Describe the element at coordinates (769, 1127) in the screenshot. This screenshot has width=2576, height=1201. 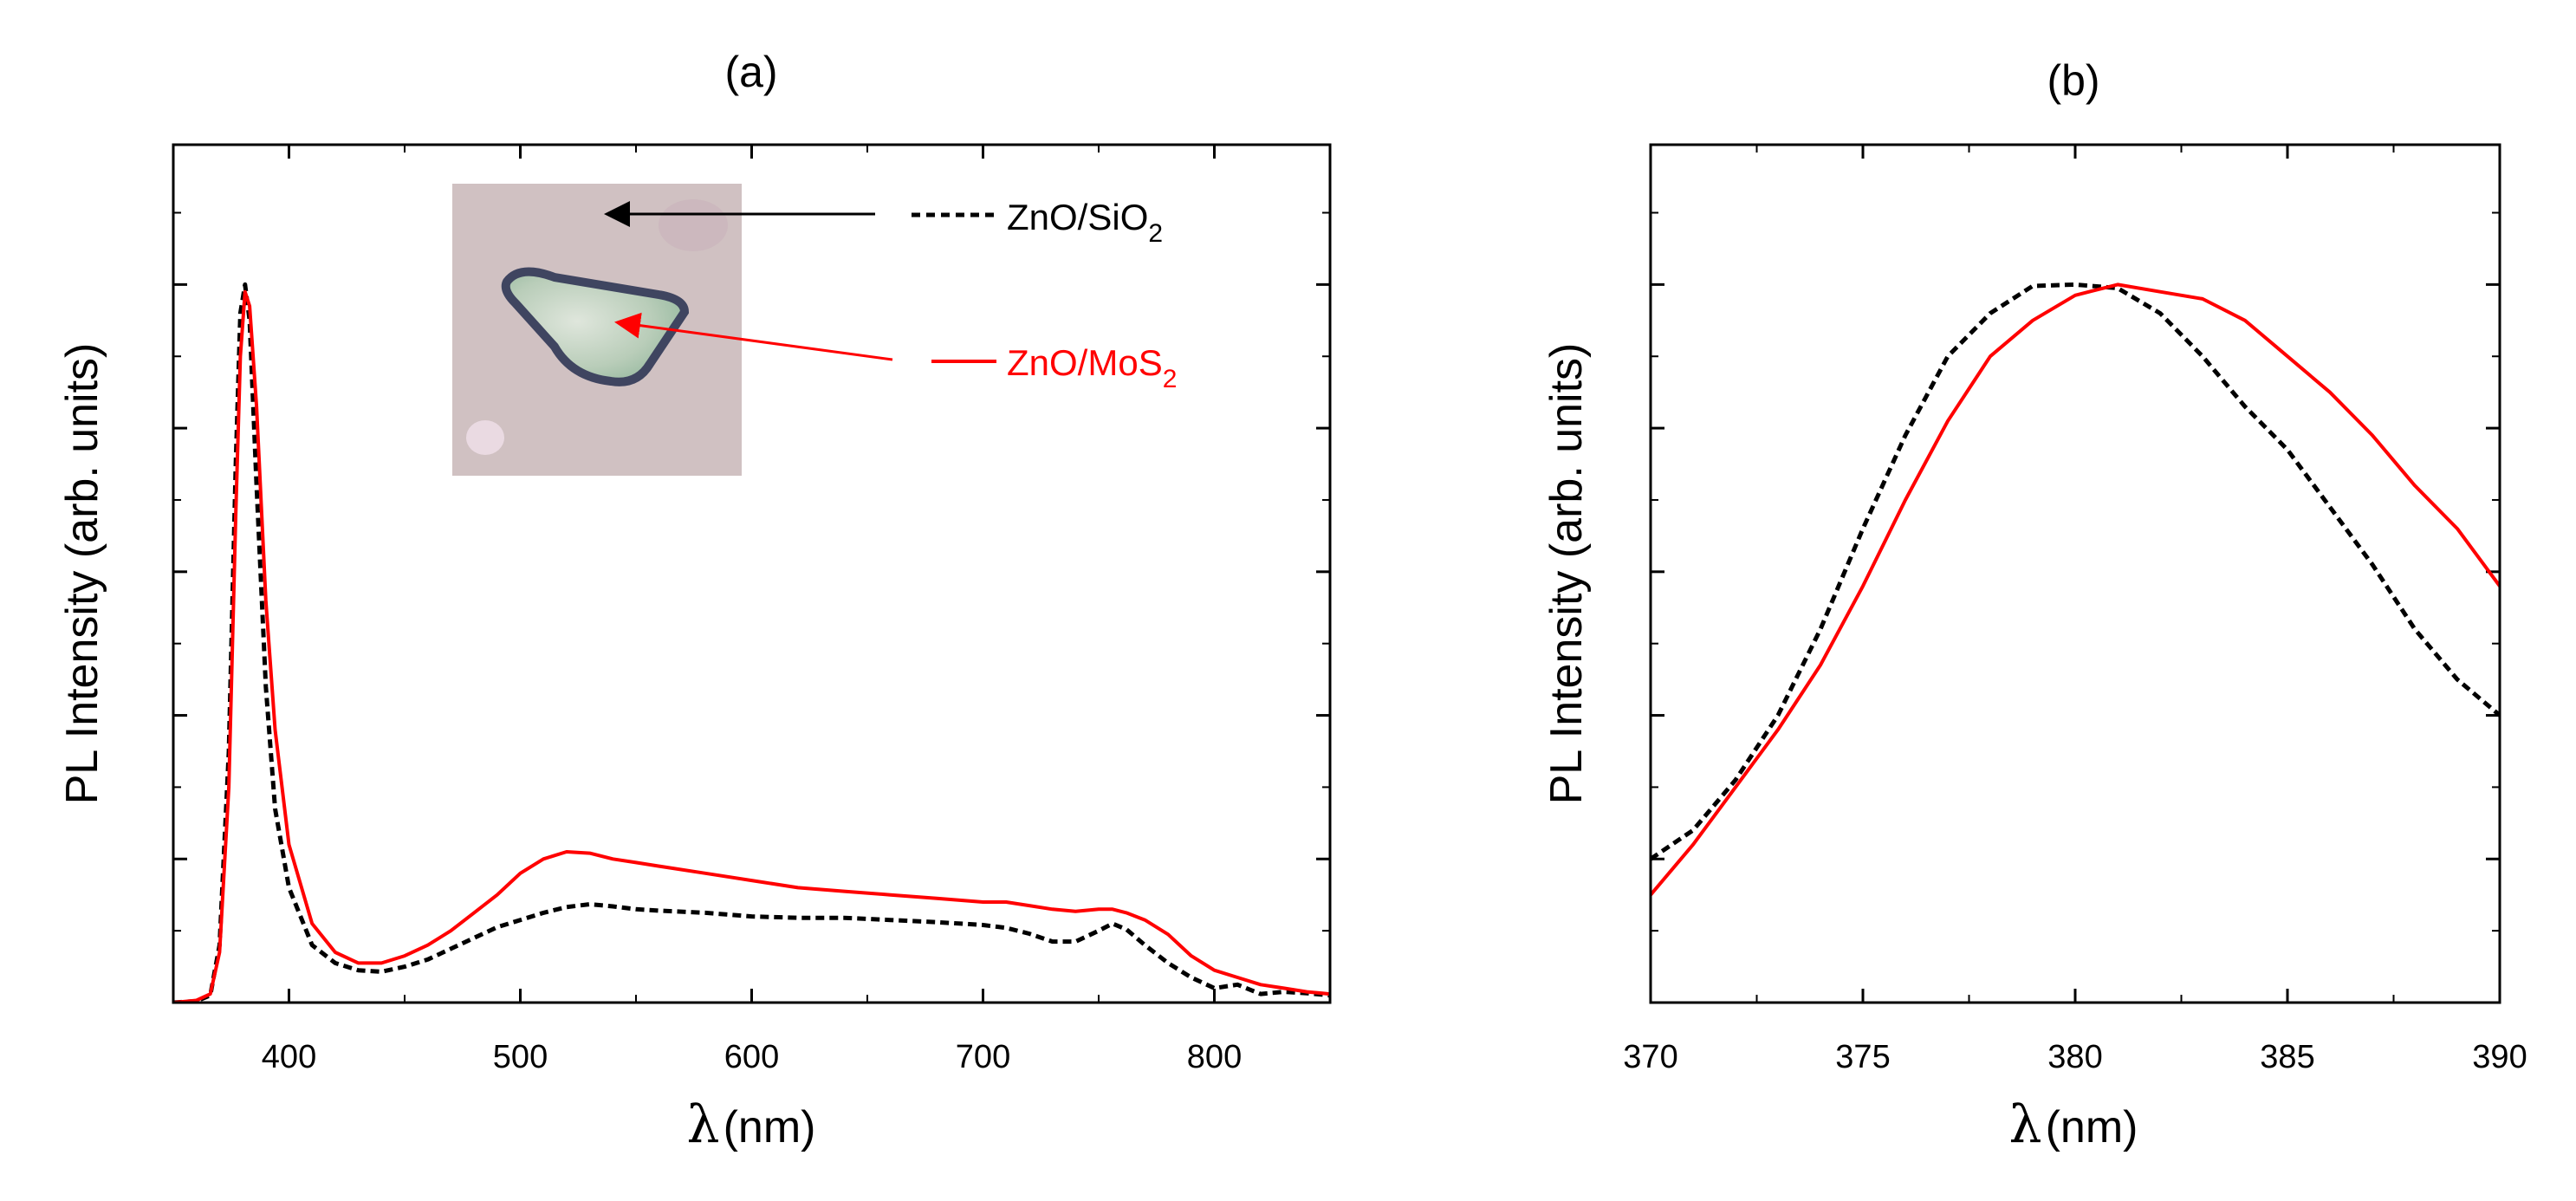
I see `panel-a-x-axis-unit: (nm)` at that location.